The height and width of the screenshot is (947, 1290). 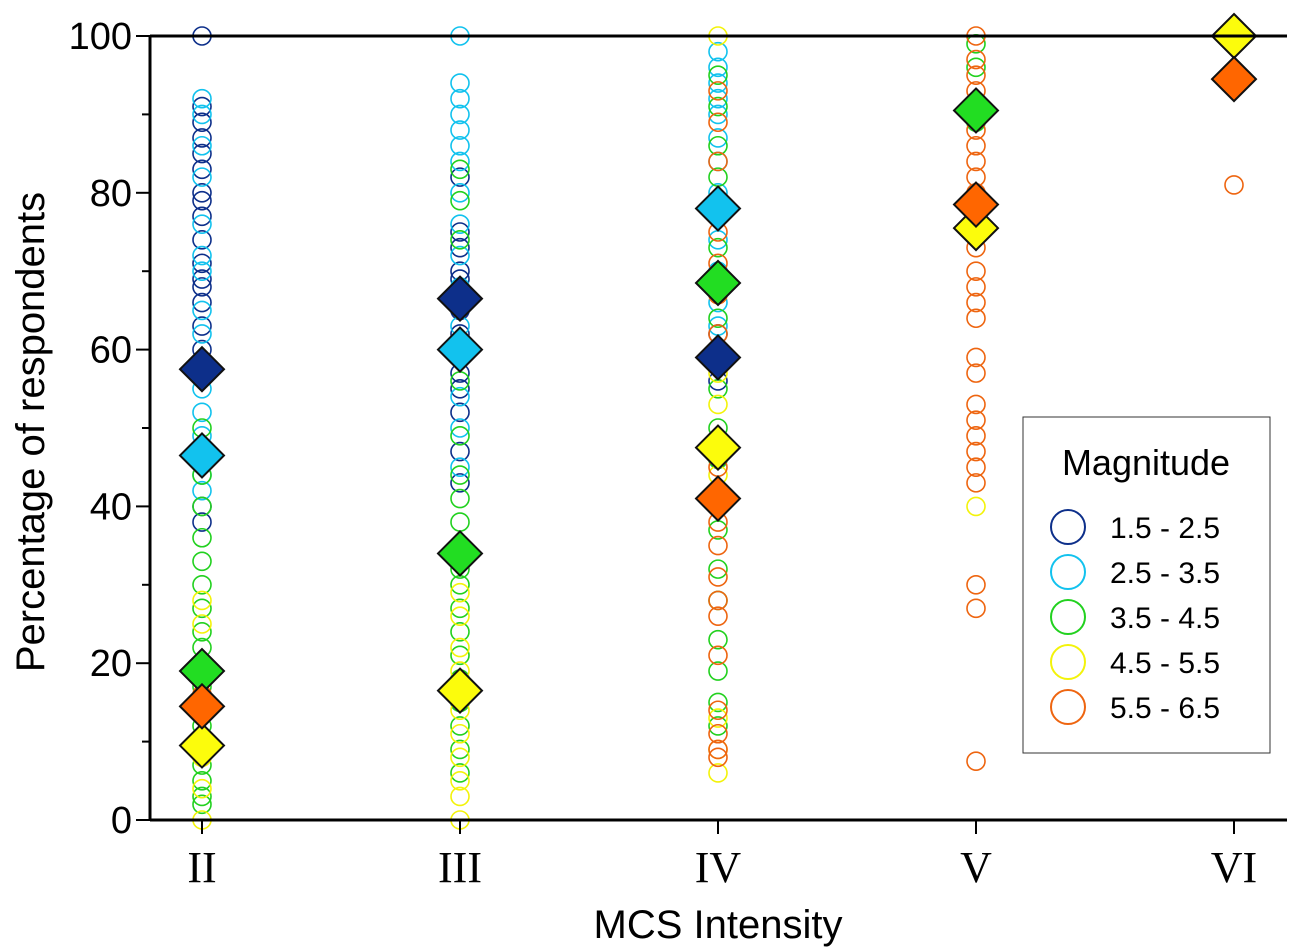 What do you see at coordinates (460, 867) in the screenshot?
I see `x-tick-label: III` at bounding box center [460, 867].